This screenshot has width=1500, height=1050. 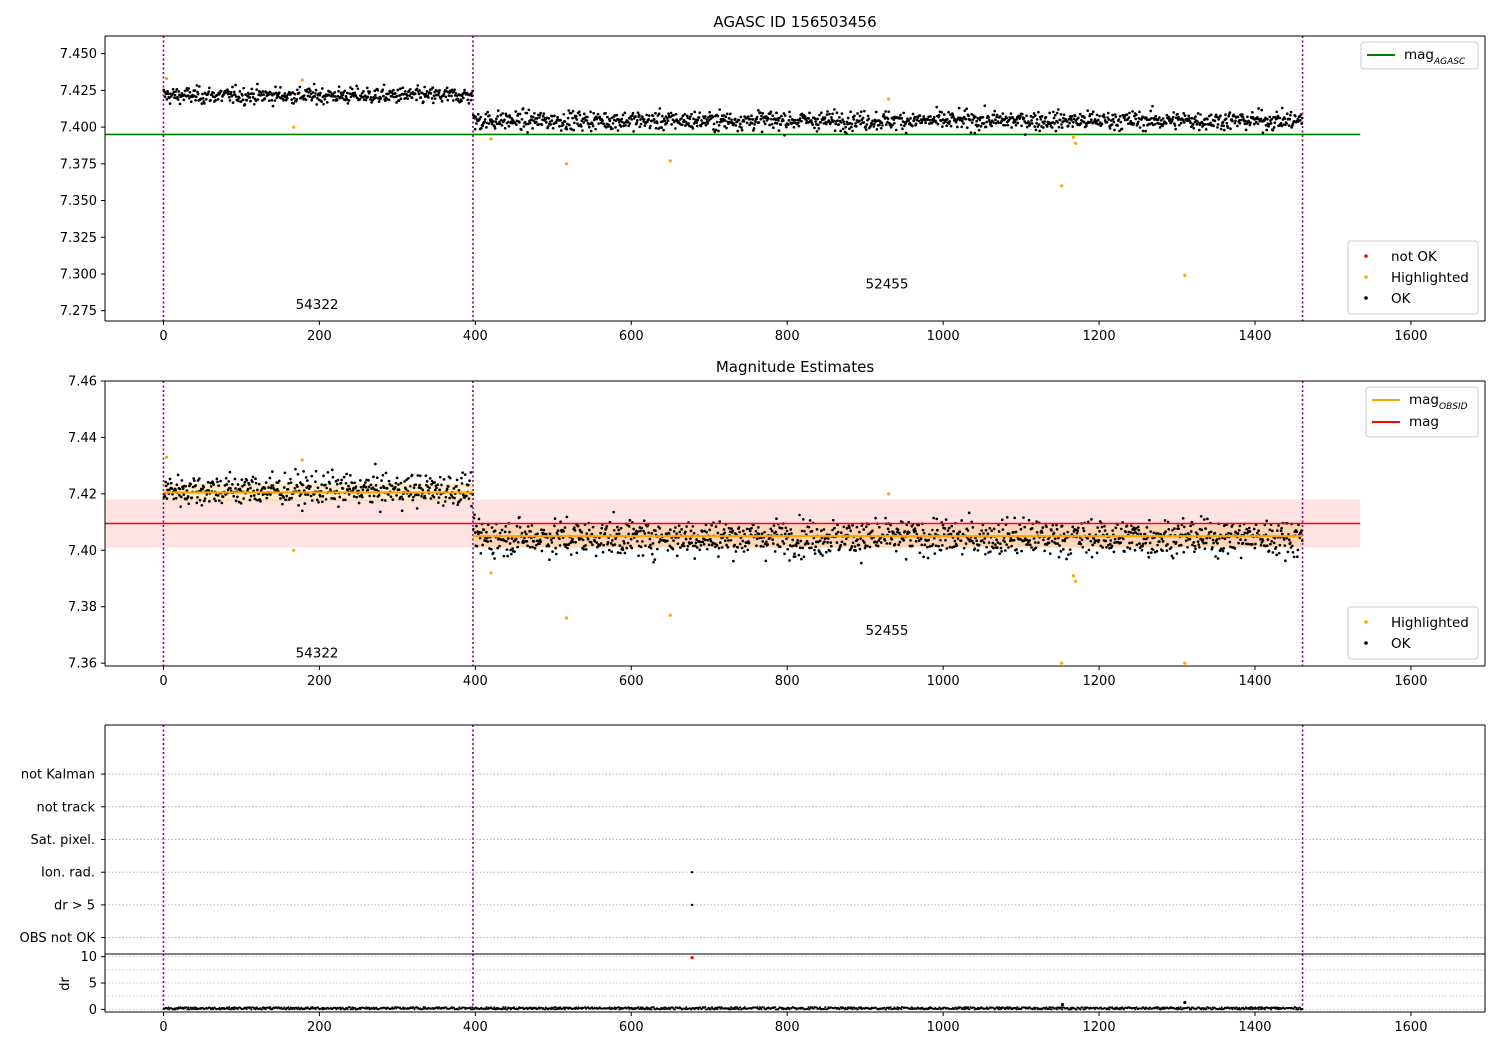 What do you see at coordinates (1413, 633) in the screenshot?
I see `point-legend` at bounding box center [1413, 633].